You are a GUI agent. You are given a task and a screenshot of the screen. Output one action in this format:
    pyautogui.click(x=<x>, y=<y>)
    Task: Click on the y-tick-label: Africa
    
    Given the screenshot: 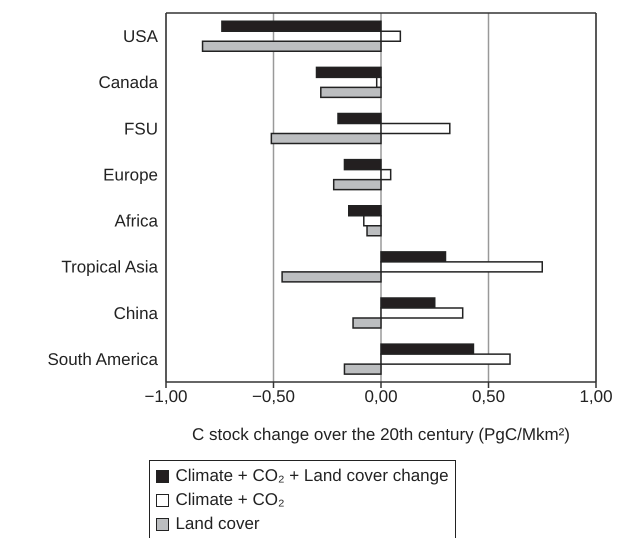 What is the action you would take?
    pyautogui.click(x=136, y=221)
    